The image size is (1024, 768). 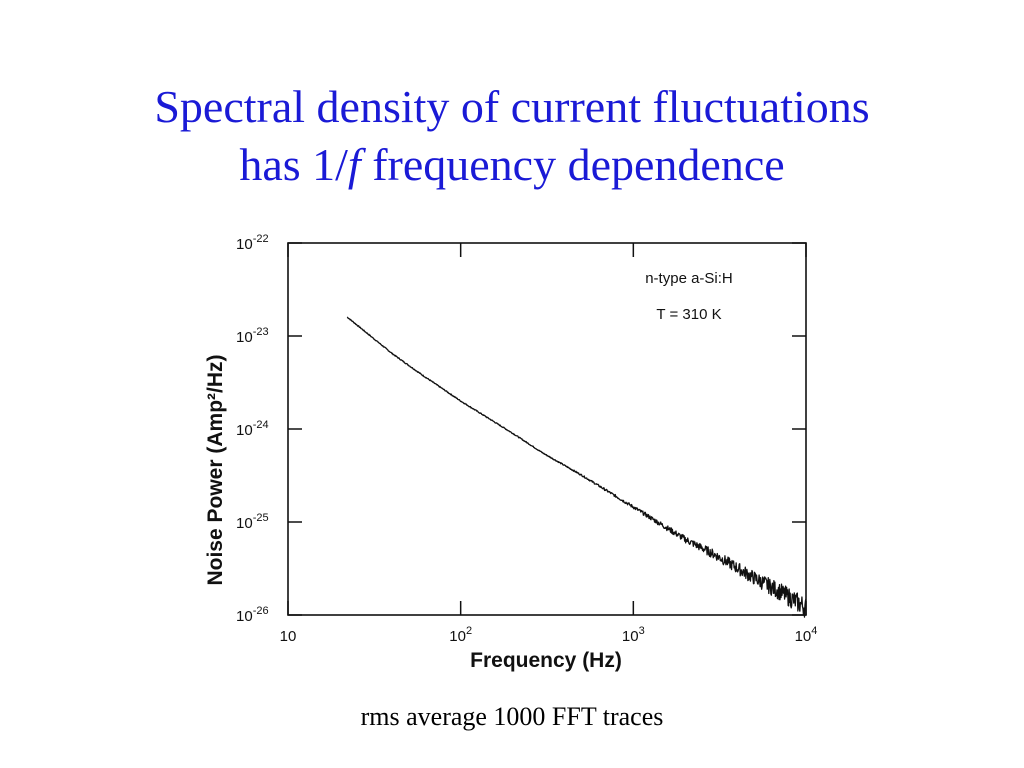 I want to click on title-italic-f: f, so click(x=354, y=164).